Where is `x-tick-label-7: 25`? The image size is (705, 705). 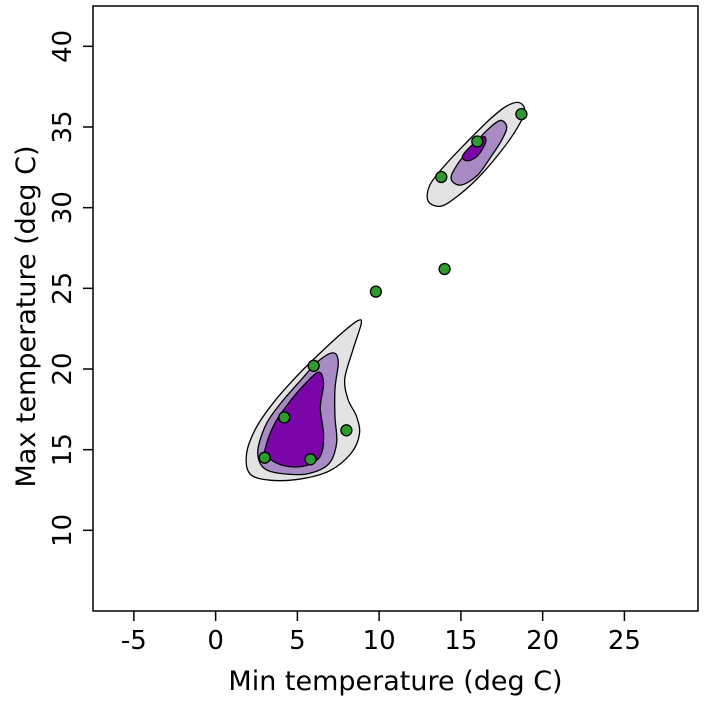 x-tick-label-7: 25 is located at coordinates (624, 641).